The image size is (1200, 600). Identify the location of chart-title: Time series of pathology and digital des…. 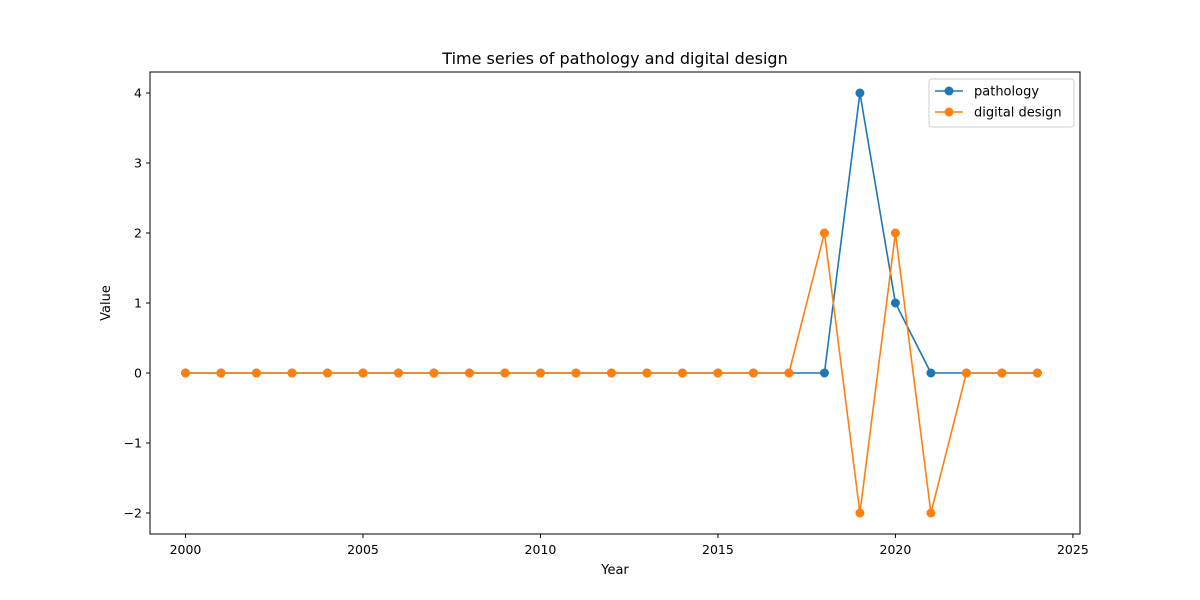
(614, 58).